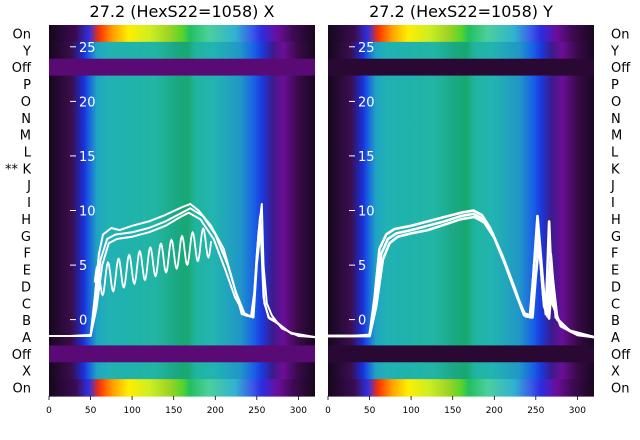 The height and width of the screenshot is (440, 640). Describe the element at coordinates (621, 68) in the screenshot. I see `row-label-2: Off` at that location.